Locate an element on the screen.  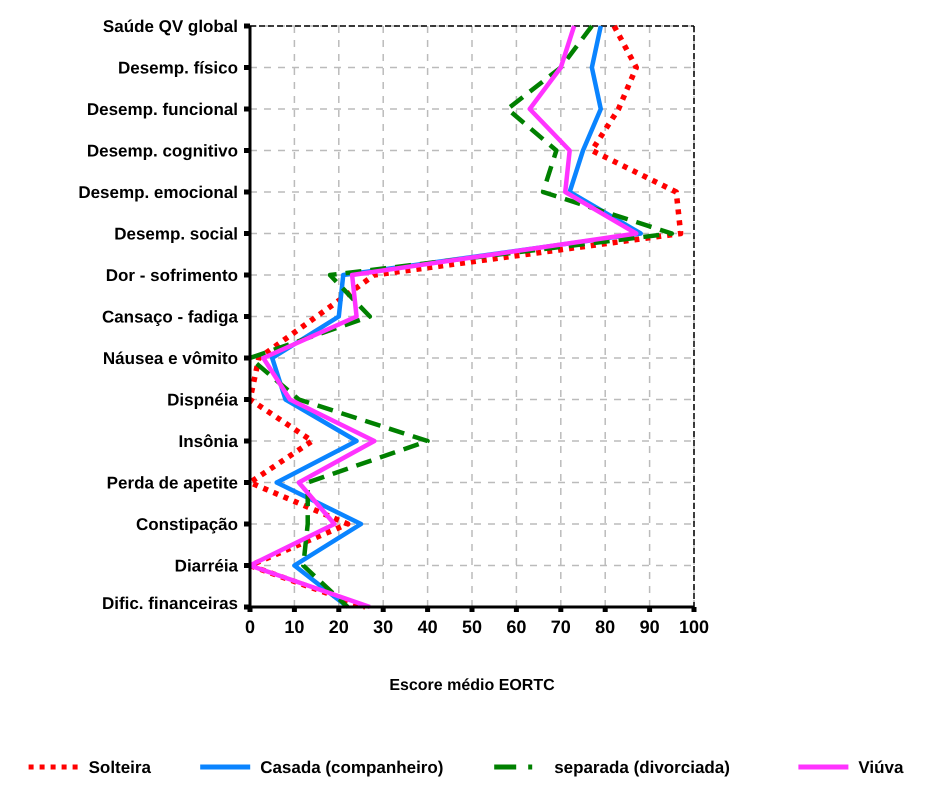
legend-label: Solteira is located at coordinates (120, 767).